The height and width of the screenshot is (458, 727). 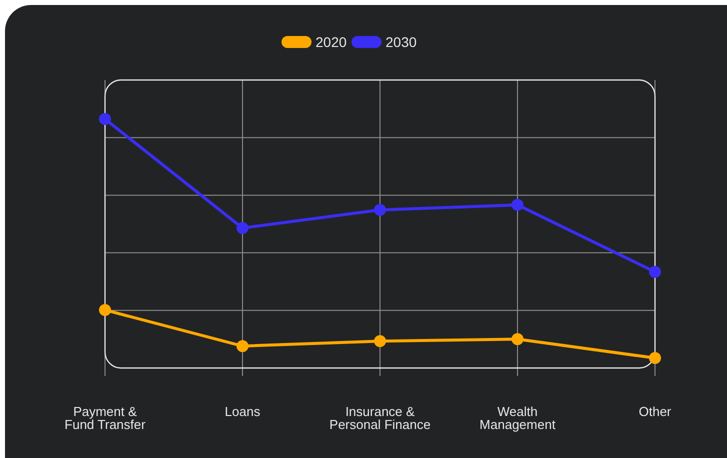 What do you see at coordinates (380, 418) in the screenshot?
I see `x-tick-label: Insurance & Personal Finance` at bounding box center [380, 418].